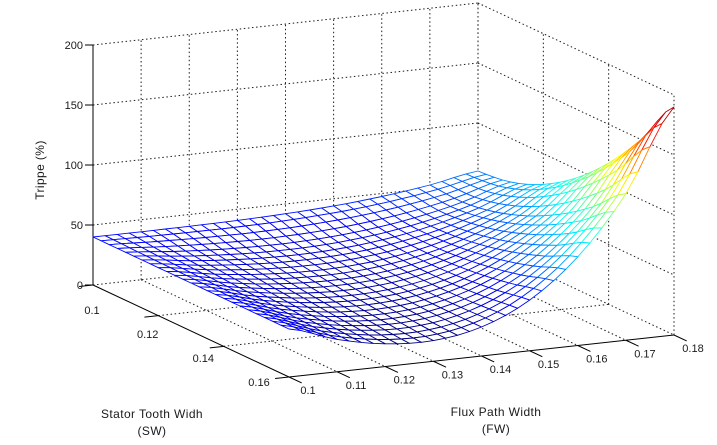 The height and width of the screenshot is (445, 717). I want to click on x-tick-label: 0.11, so click(356, 386).